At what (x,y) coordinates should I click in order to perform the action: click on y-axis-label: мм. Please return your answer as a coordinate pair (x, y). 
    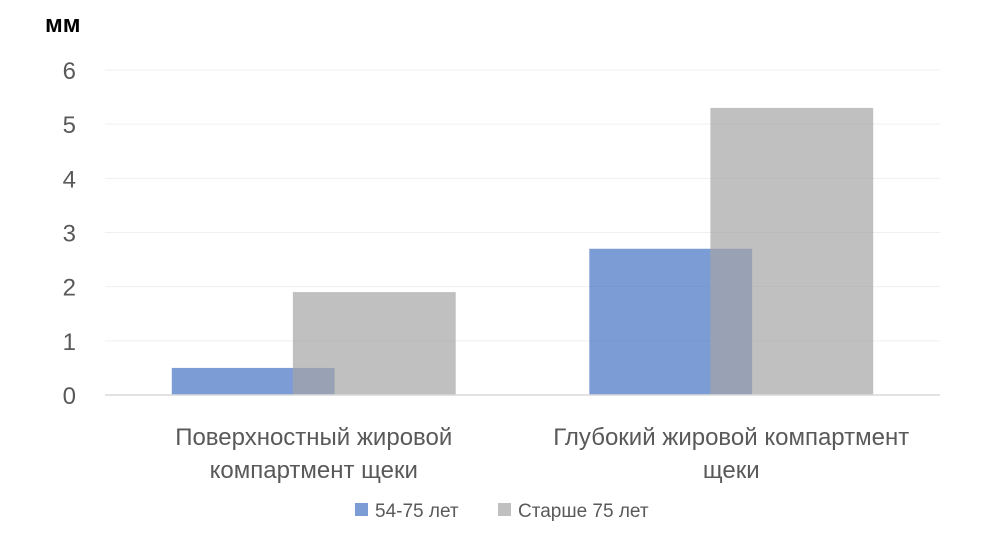
    Looking at the image, I should click on (63, 24).